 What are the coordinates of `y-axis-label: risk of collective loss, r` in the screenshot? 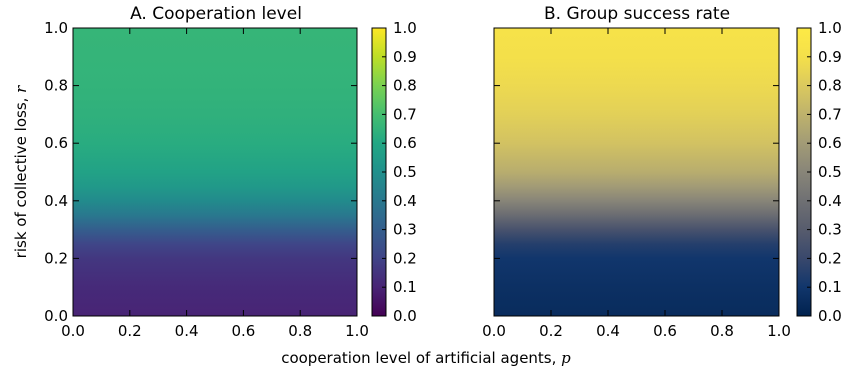 It's located at (21, 172).